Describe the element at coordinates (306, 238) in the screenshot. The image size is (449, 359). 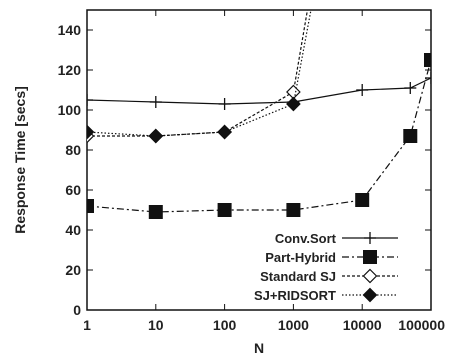
I see `legend-label: Conv.Sort` at that location.